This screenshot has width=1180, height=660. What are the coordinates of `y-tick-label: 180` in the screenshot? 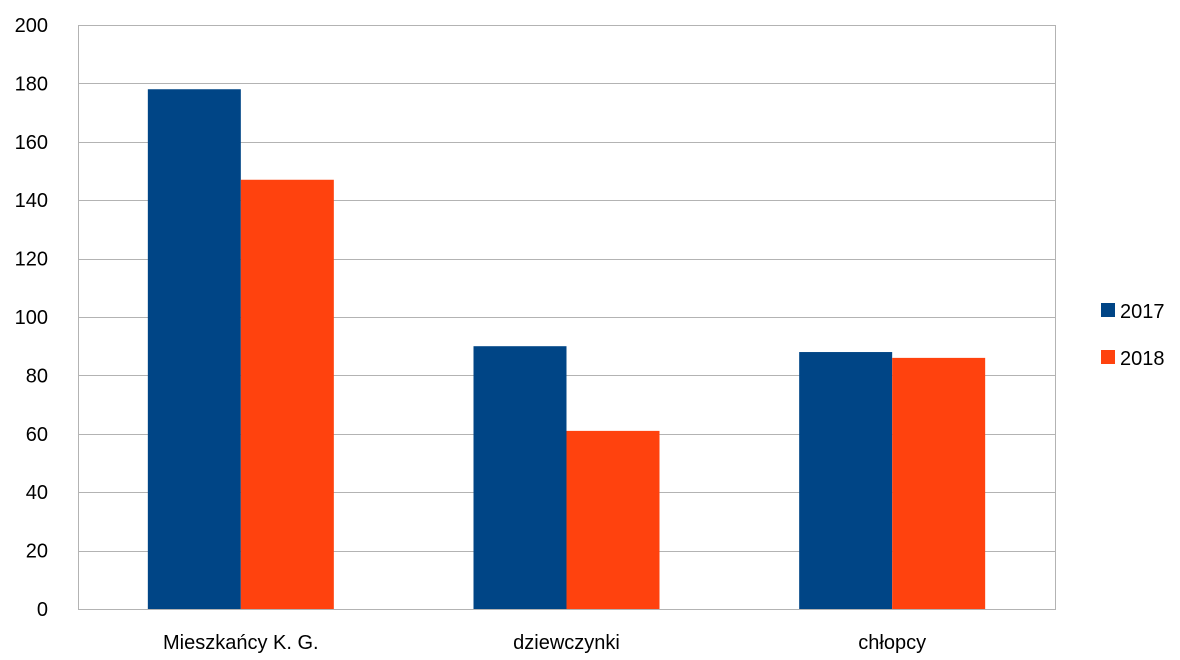 It's located at (31, 84).